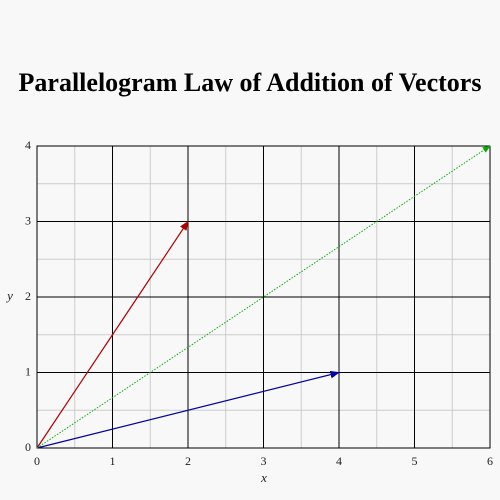 Image resolution: width=500 pixels, height=500 pixels. Describe the element at coordinates (28, 447) in the screenshot. I see `y-tick-label: 0` at that location.